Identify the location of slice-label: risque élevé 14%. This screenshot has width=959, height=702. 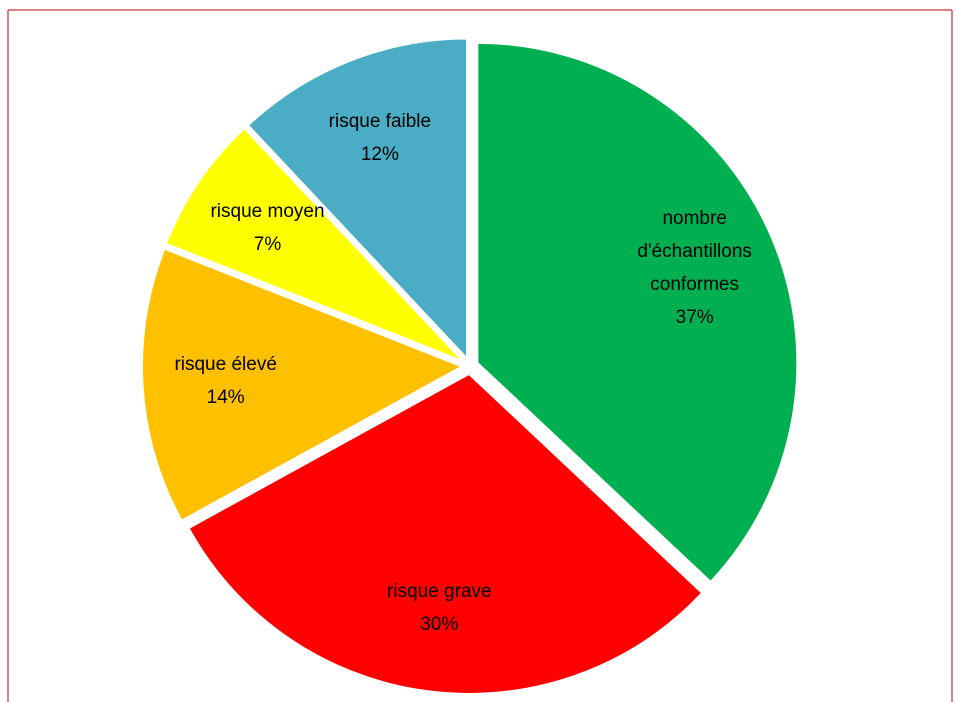
(226, 381).